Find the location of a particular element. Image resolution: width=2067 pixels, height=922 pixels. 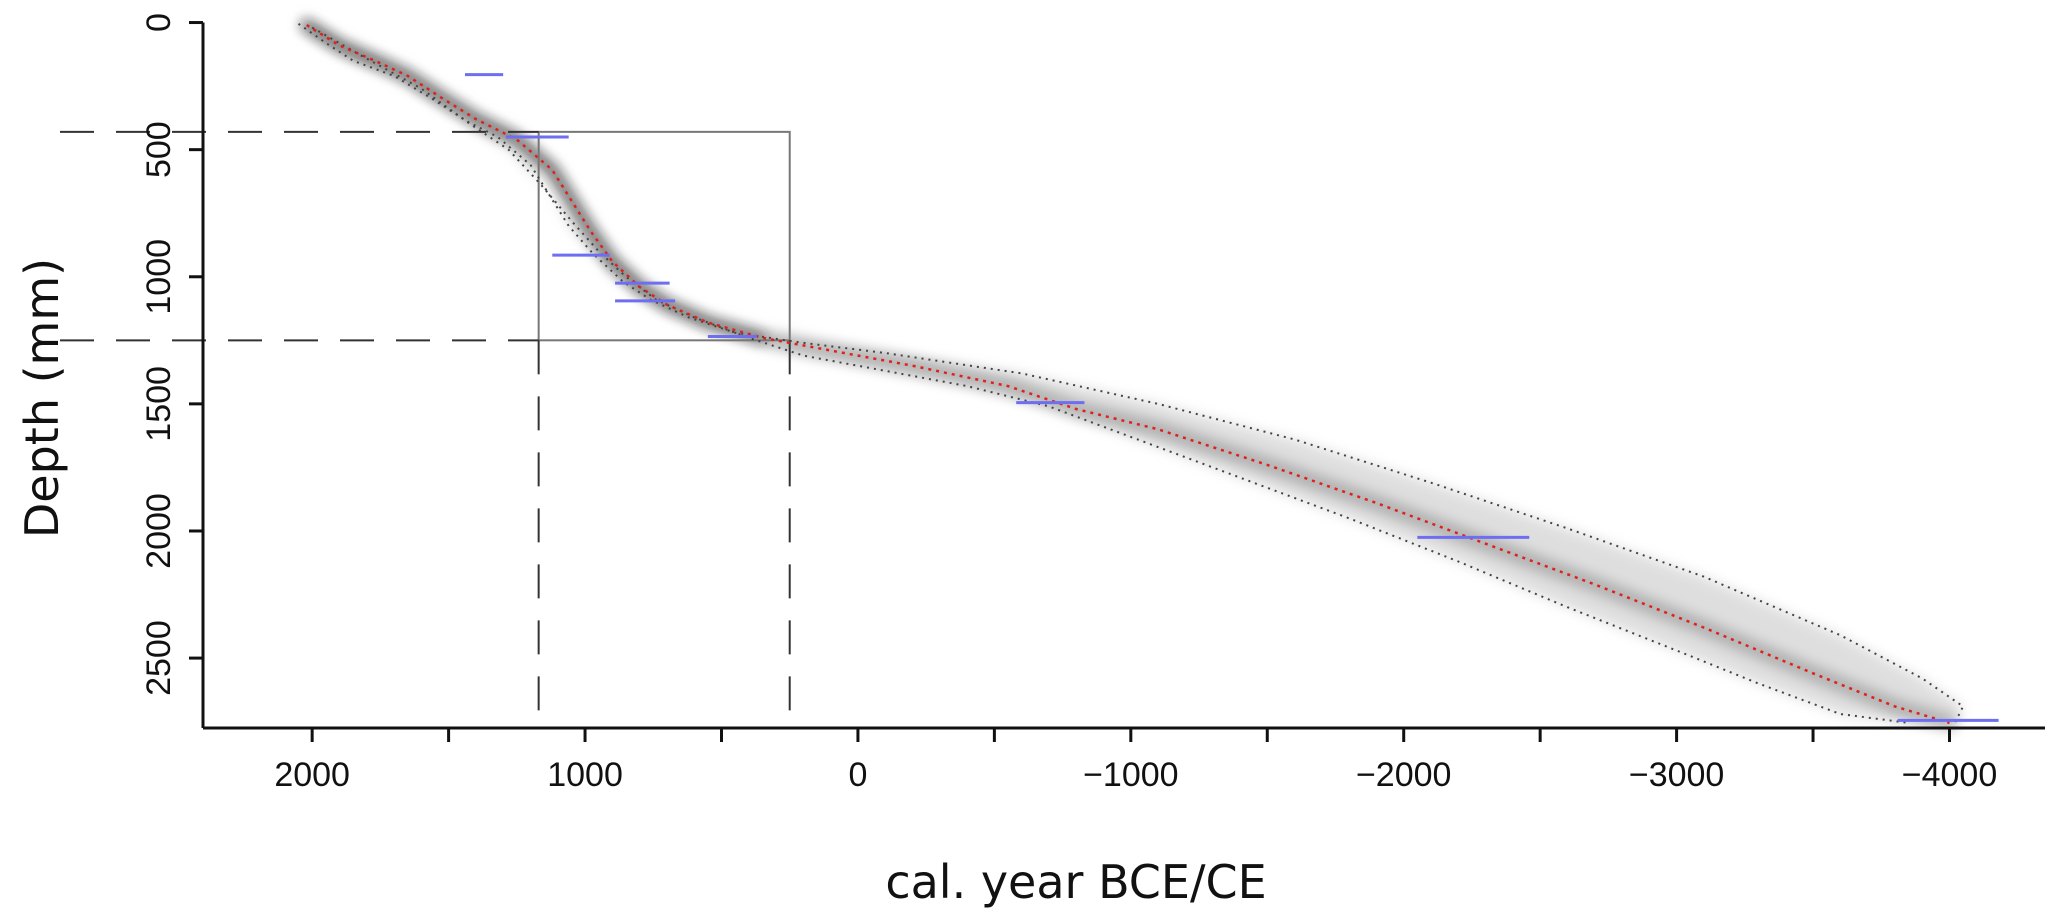

x-tick-label: 0 is located at coordinates (857, 775).